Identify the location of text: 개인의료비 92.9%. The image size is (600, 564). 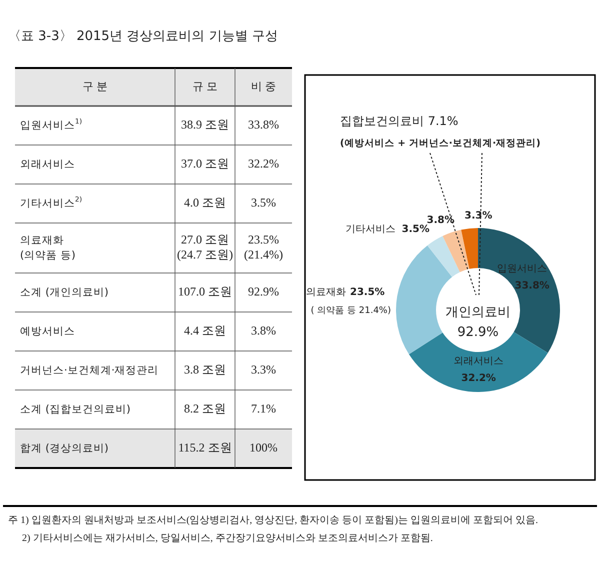
(478, 322).